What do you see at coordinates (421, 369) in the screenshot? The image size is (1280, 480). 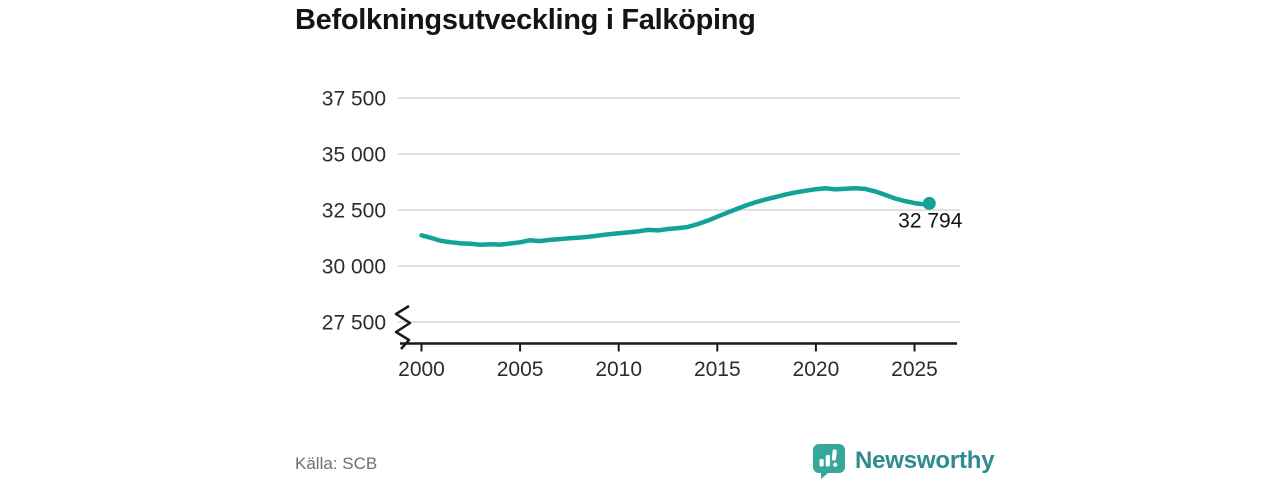 I see `x-tick-label: 2000` at bounding box center [421, 369].